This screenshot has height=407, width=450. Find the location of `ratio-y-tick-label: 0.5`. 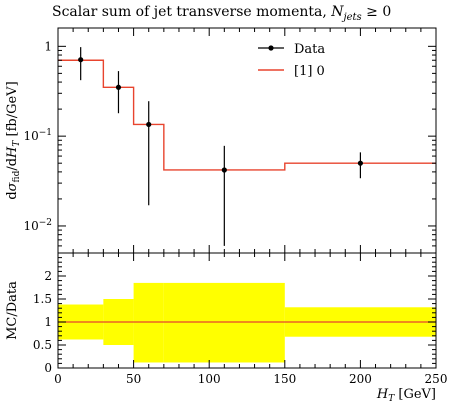

ratio-y-tick-label: 0.5 is located at coordinates (42, 345).